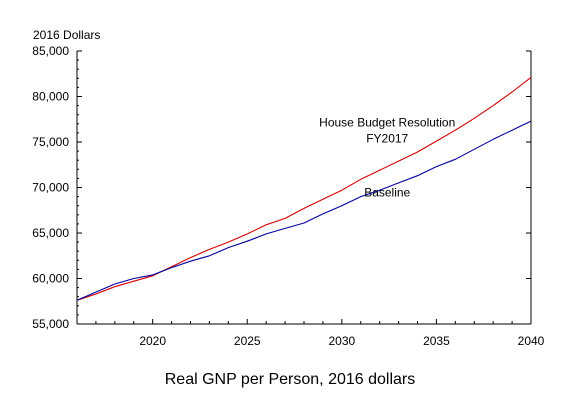 This screenshot has width=576, height=412. Describe the element at coordinates (387, 158) in the screenshot. I see `annotation-layer: House Budget Resolution FY2017 Baseline` at that location.